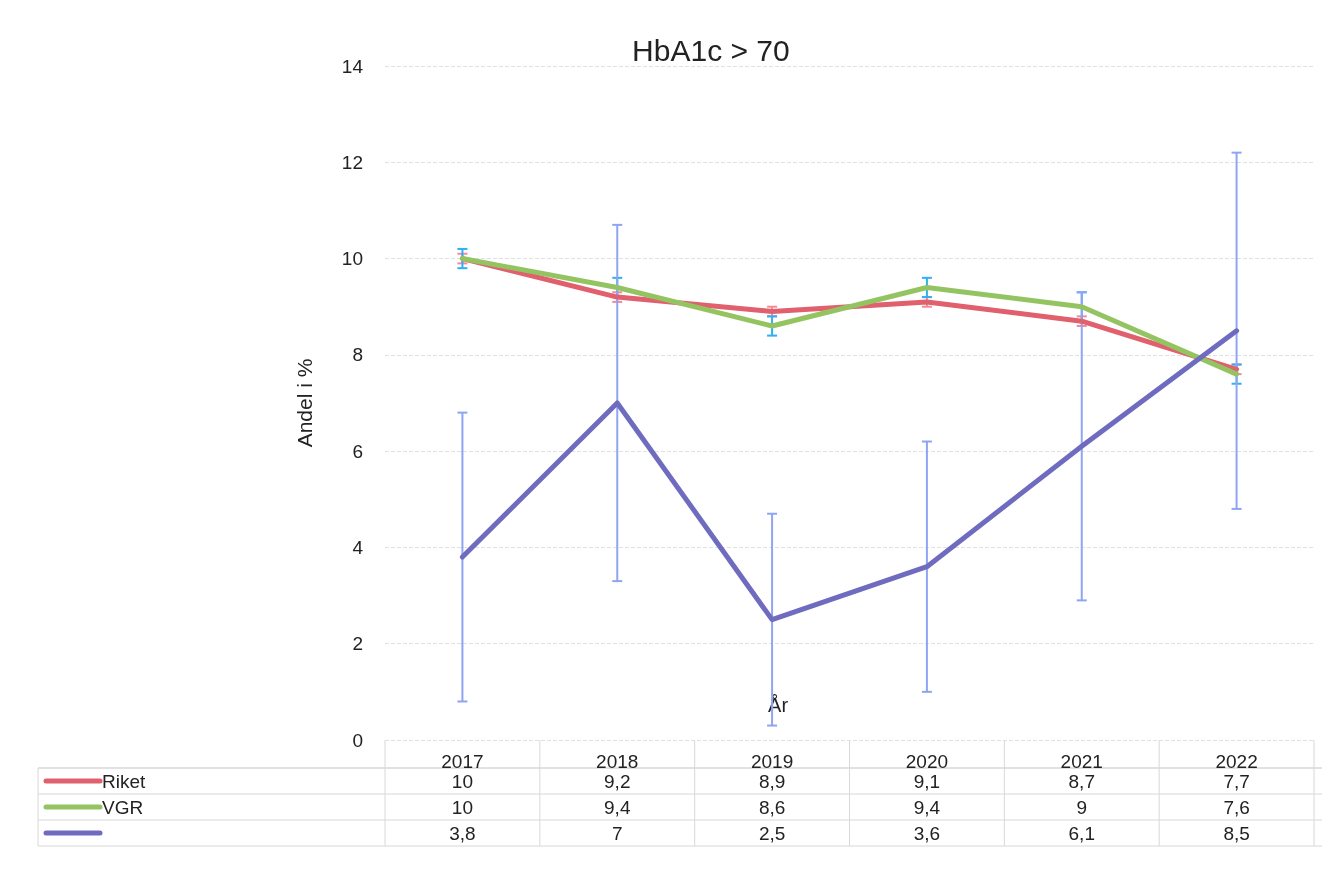  Describe the element at coordinates (123, 807) in the screenshot. I see `legend-label: VGR` at that location.